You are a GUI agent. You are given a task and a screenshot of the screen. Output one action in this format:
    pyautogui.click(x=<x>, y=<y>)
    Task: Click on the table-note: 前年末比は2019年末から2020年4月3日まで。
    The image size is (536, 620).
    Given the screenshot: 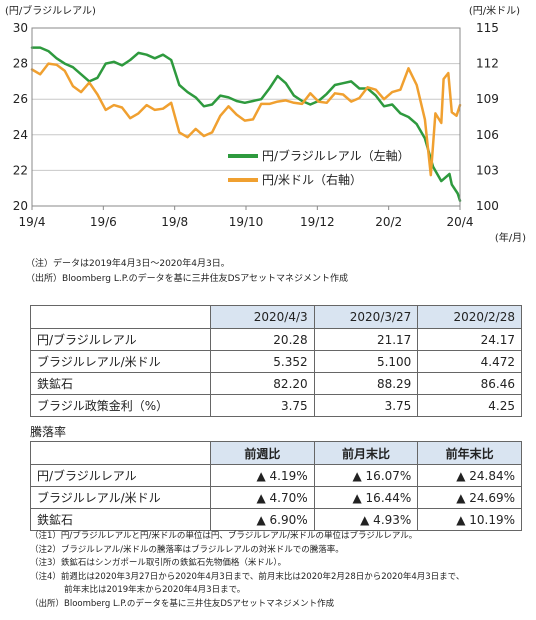 What is the action you would take?
    pyautogui.click(x=155, y=590)
    